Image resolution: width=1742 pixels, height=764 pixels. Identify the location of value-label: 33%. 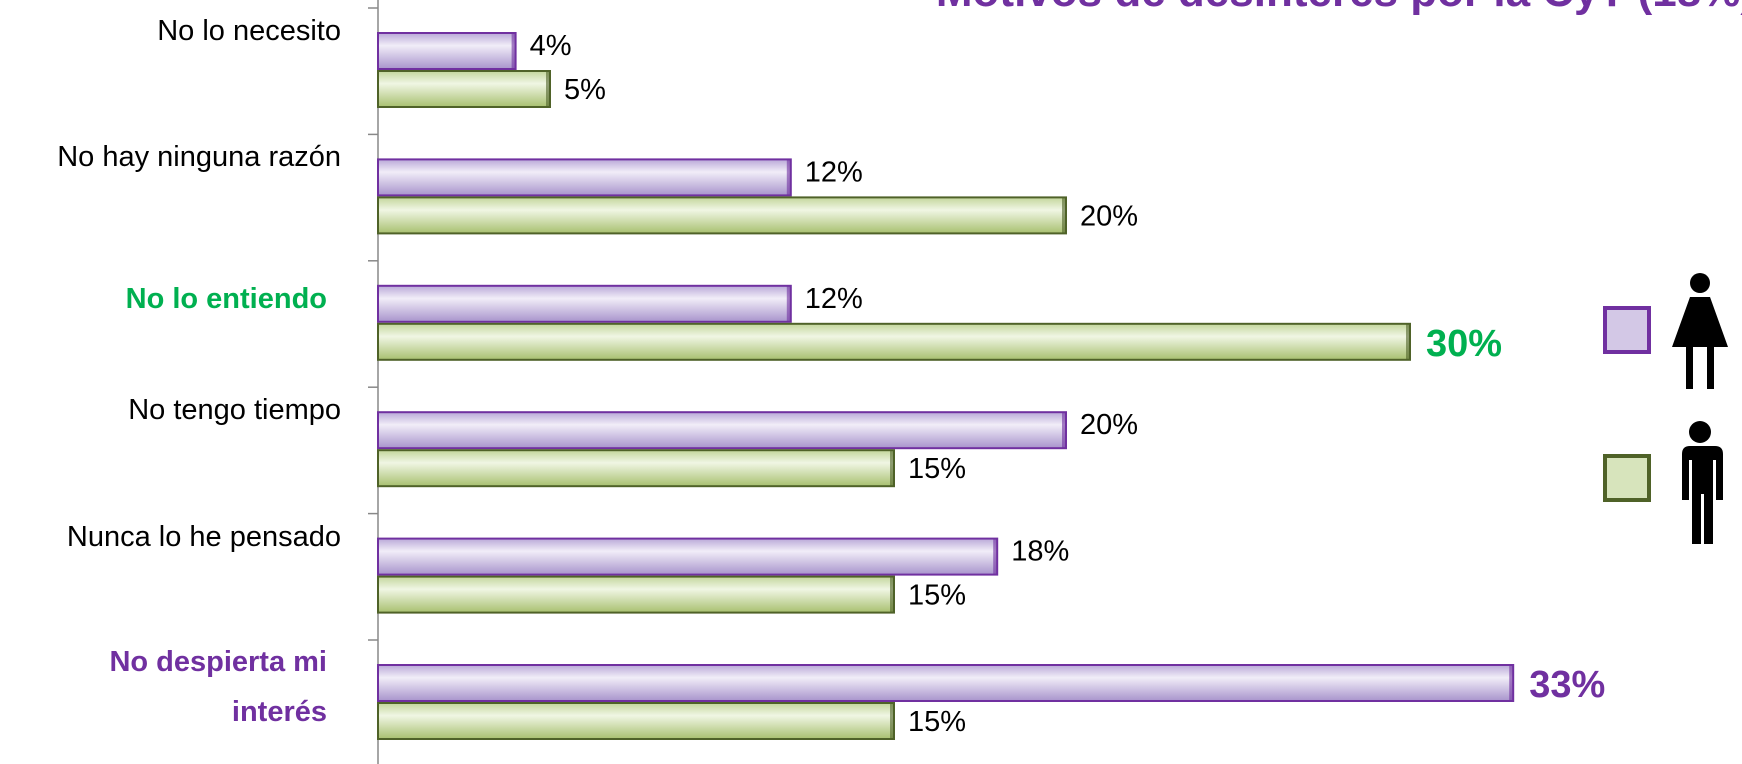
(1567, 685).